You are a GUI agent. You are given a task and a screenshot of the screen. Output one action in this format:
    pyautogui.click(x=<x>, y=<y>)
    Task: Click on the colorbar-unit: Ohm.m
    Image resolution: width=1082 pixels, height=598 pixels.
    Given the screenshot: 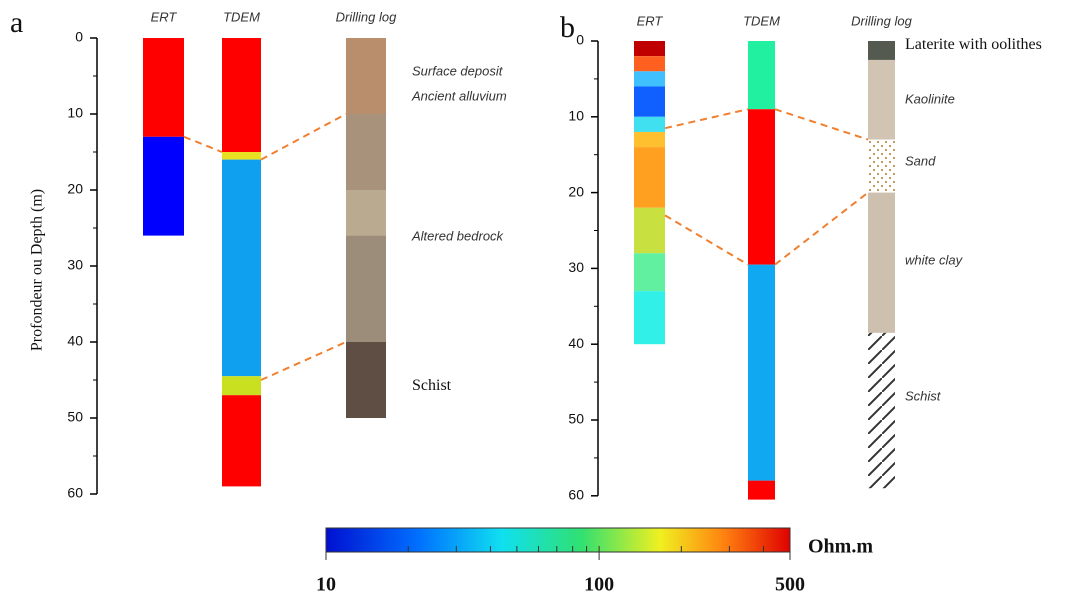 What is the action you would take?
    pyautogui.click(x=840, y=547)
    